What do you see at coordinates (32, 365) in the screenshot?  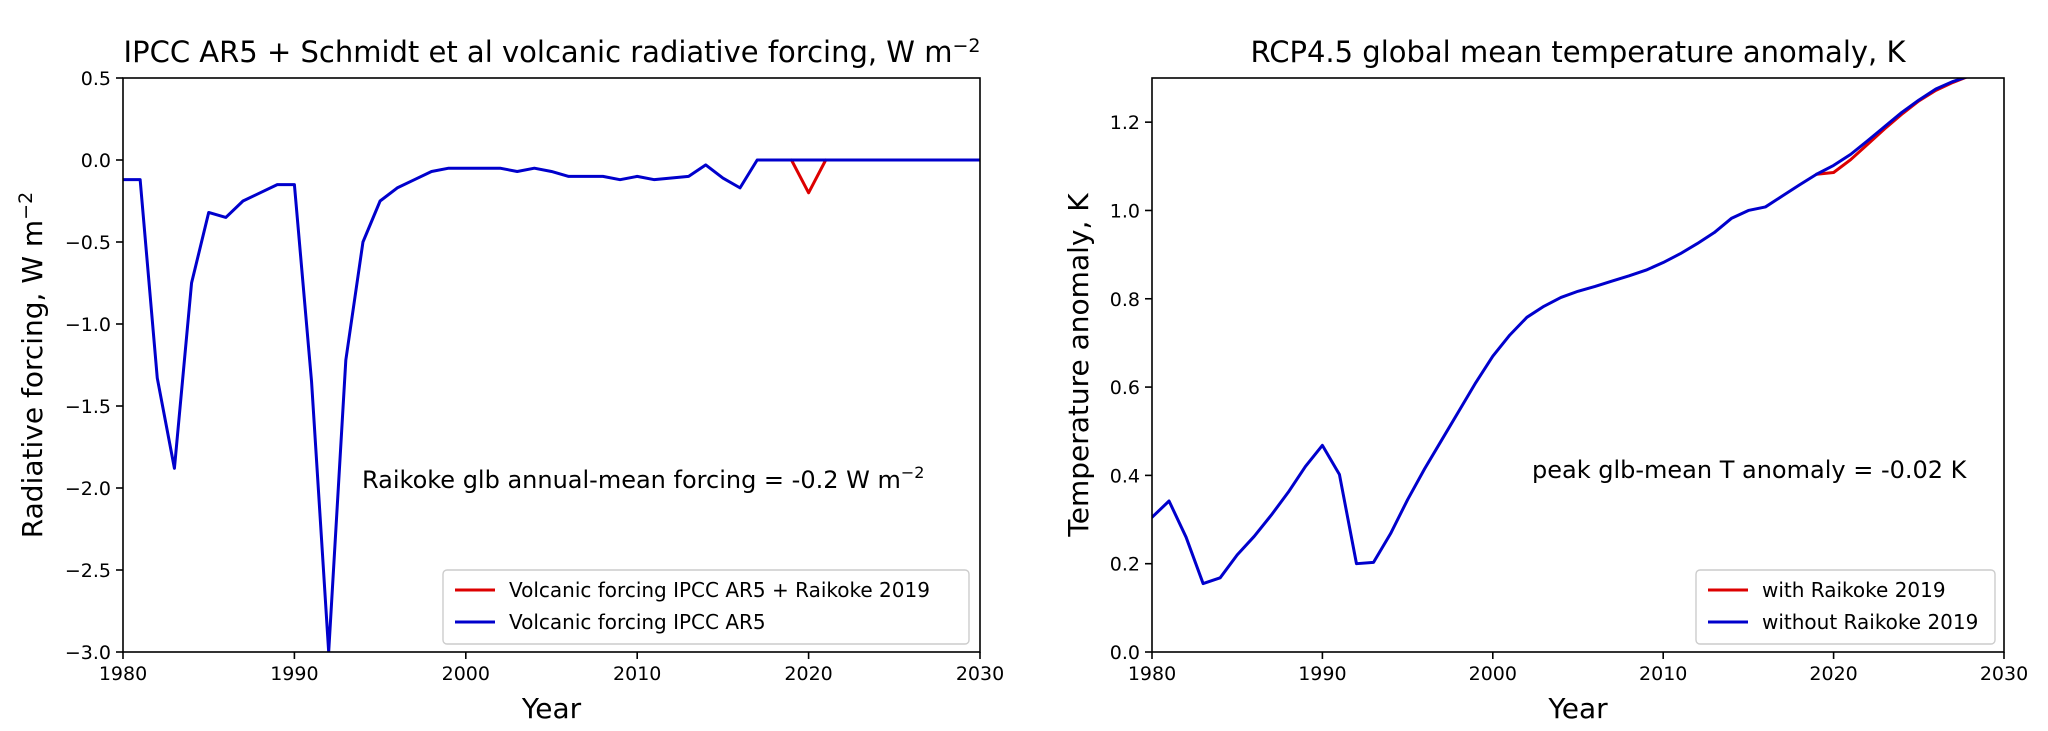 I see `y-axis-label: Radiative forcing, W m−2` at bounding box center [32, 365].